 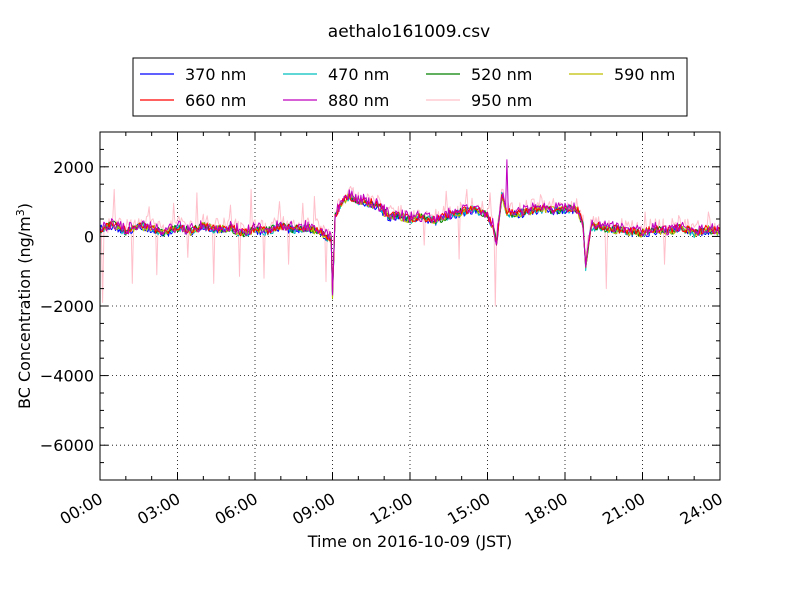 What do you see at coordinates (501, 100) in the screenshot?
I see `legend-label: 950 nm` at bounding box center [501, 100].